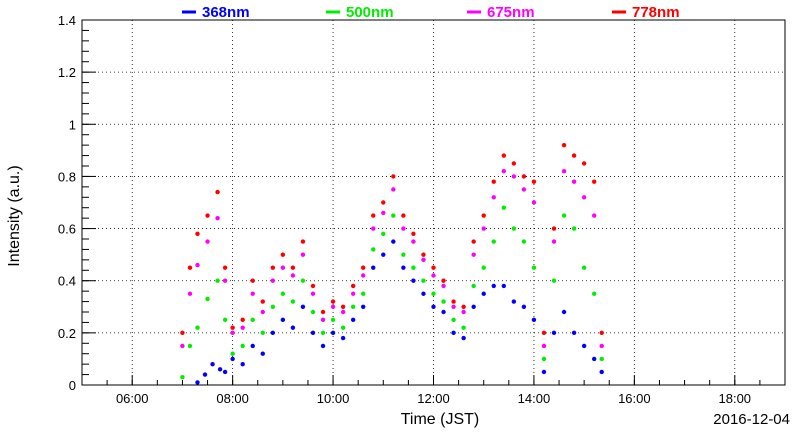 The height and width of the screenshot is (434, 800). I want to click on x-tick-label: 06:00, so click(132, 398).